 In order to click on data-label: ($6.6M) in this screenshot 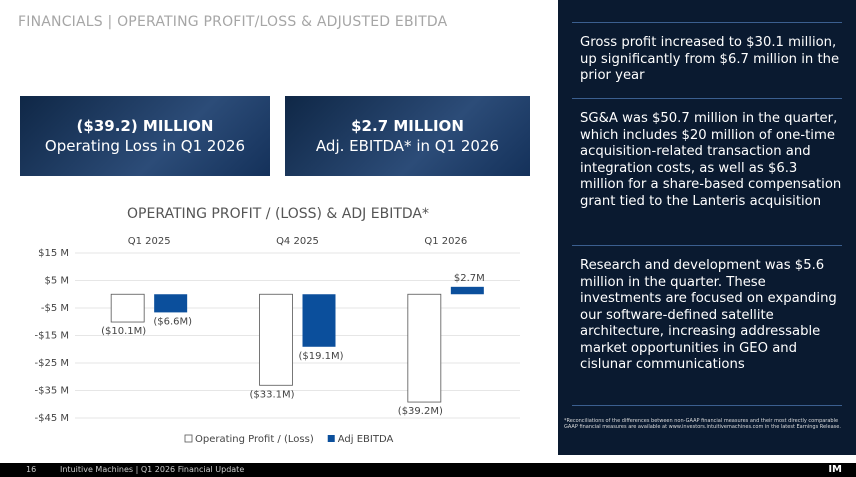, I will do `click(172, 321)`.